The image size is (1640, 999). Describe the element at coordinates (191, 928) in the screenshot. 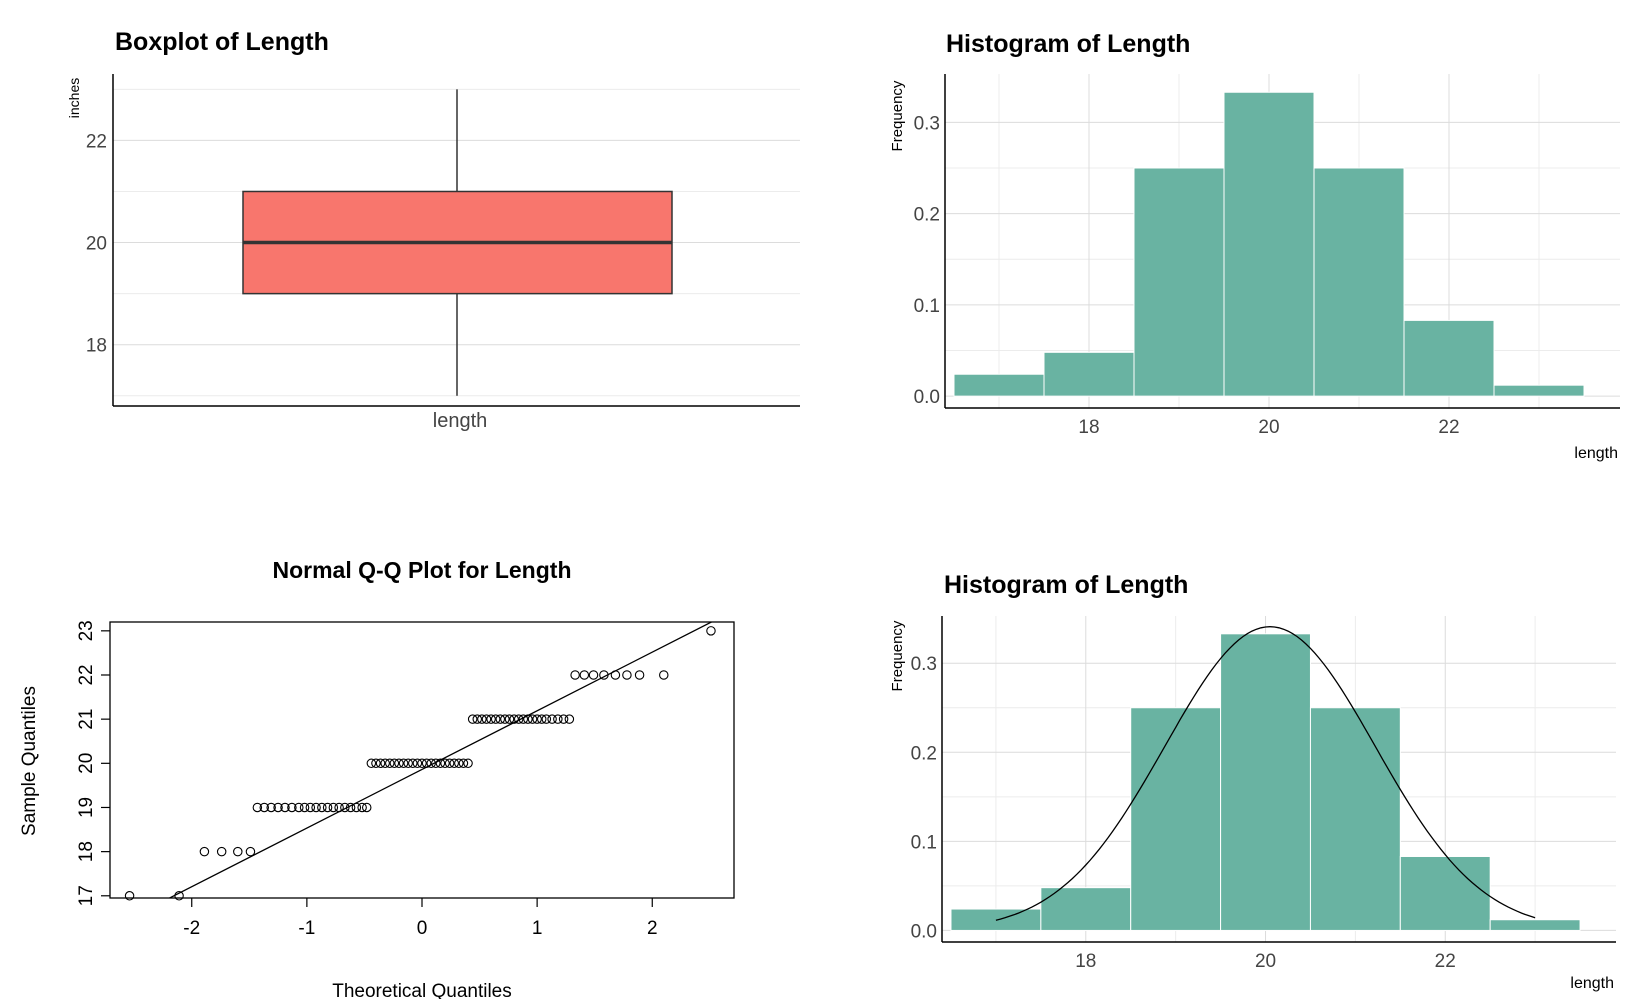

I see `qq-x-tick-label: -2` at that location.